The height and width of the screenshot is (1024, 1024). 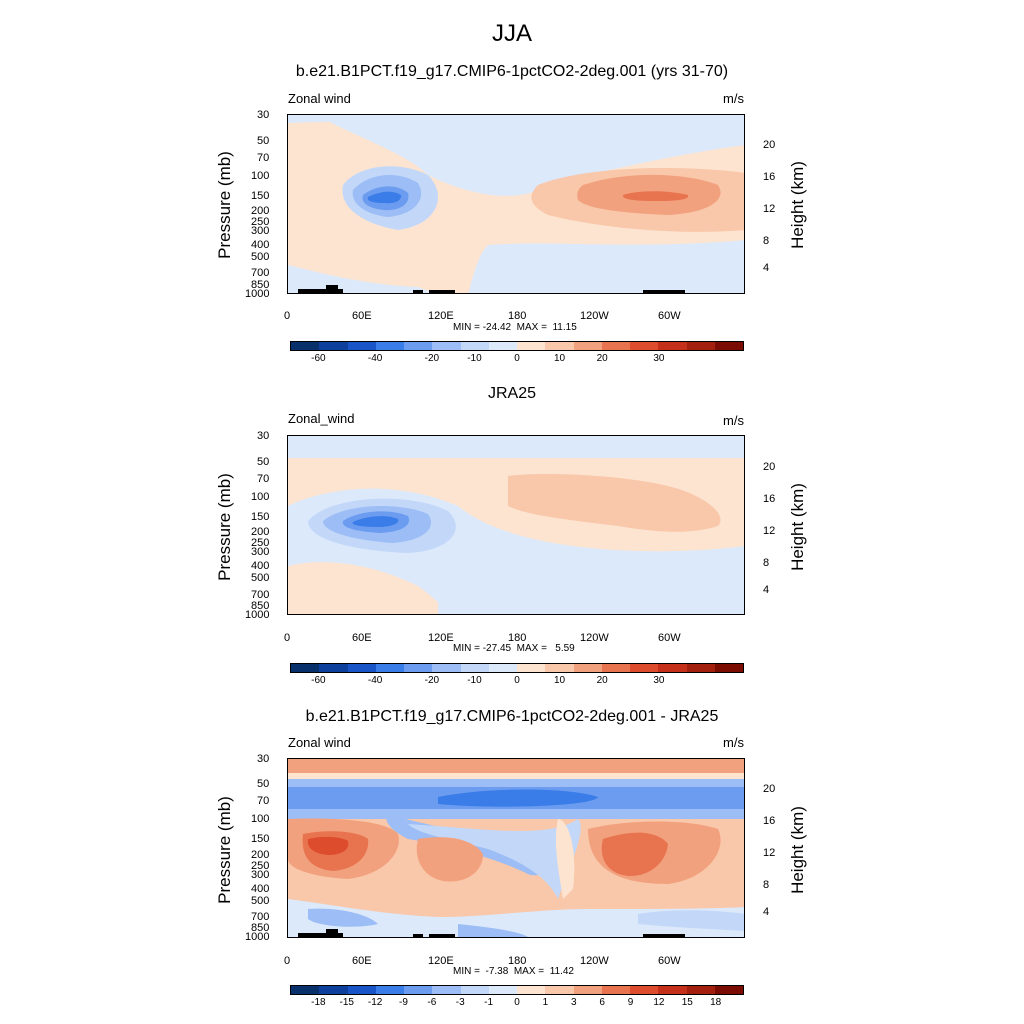 I want to click on panel1-colorbar, so click(x=517, y=346).